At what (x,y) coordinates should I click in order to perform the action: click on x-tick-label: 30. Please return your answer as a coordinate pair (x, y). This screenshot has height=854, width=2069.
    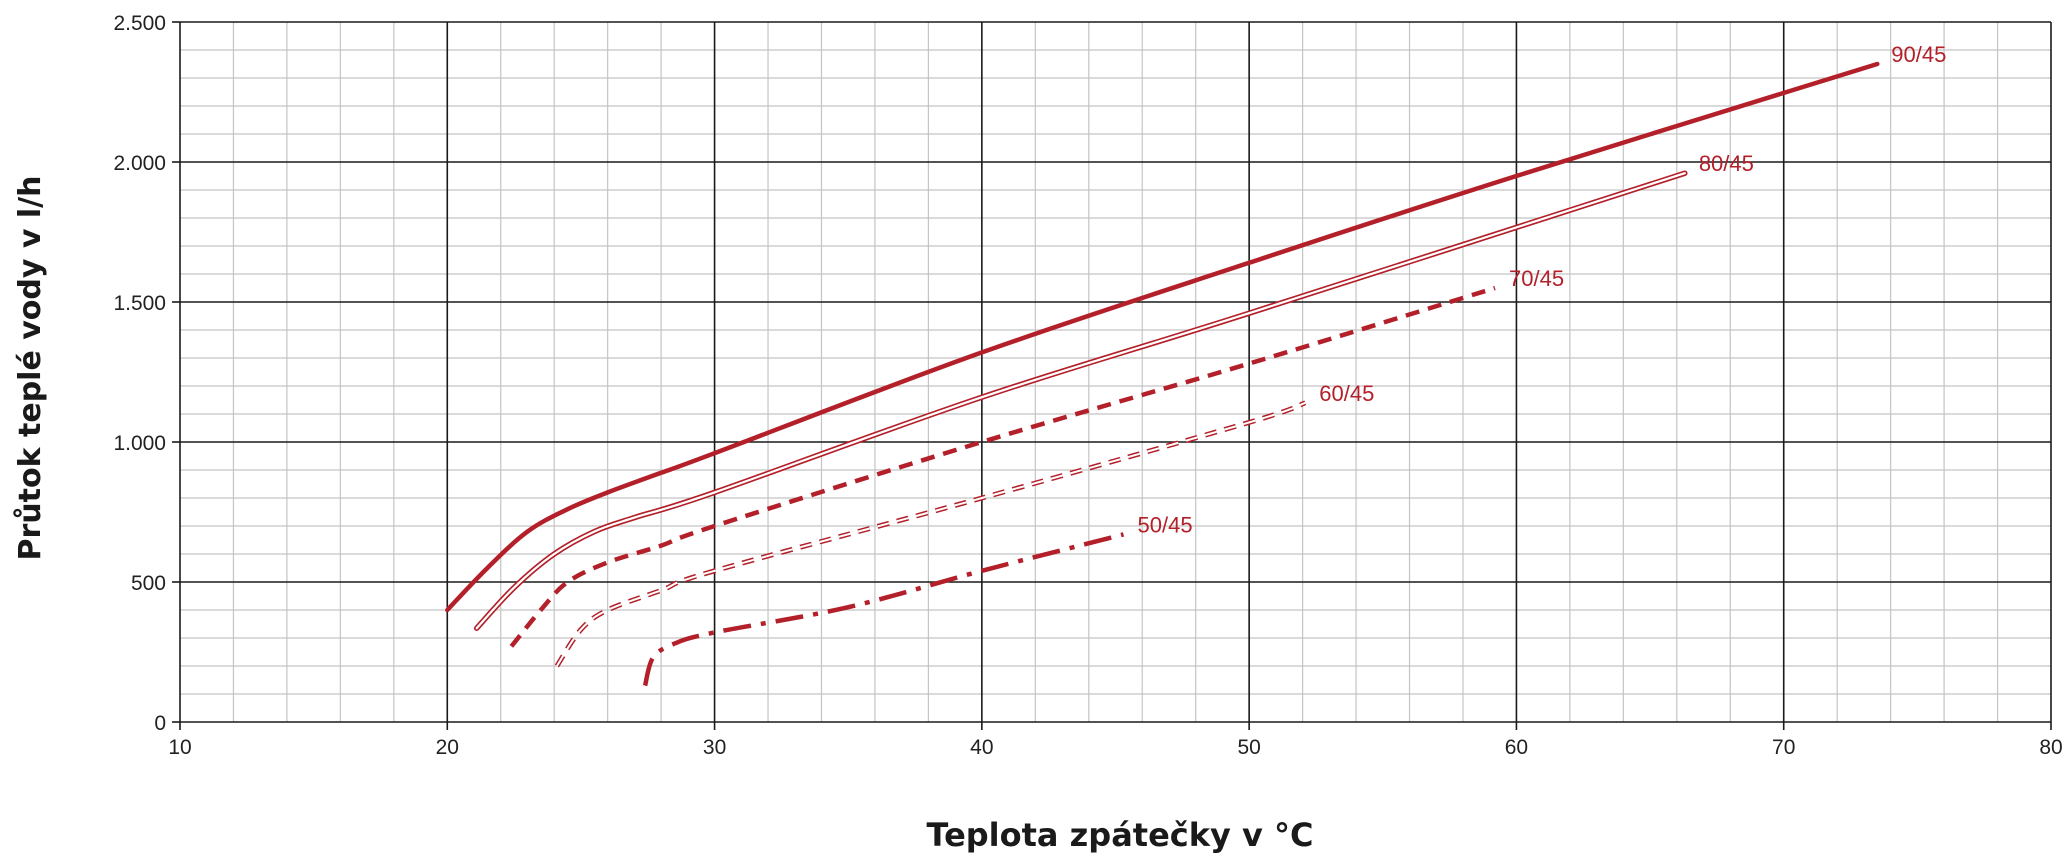
    Looking at the image, I should click on (714, 747).